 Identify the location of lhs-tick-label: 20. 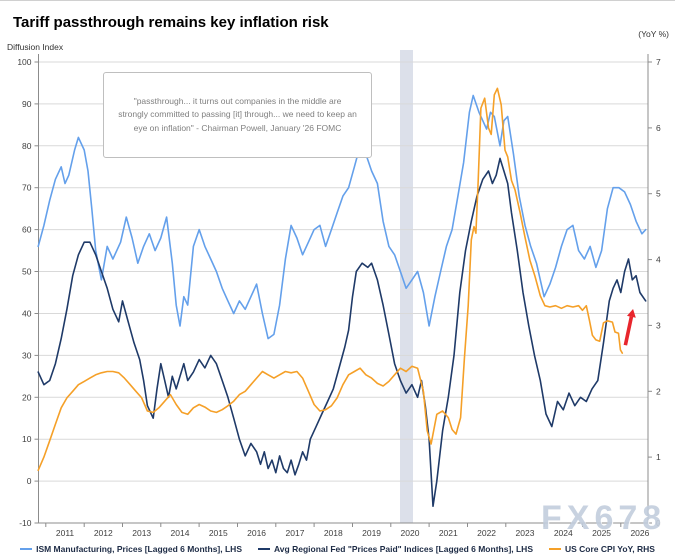
(27, 397).